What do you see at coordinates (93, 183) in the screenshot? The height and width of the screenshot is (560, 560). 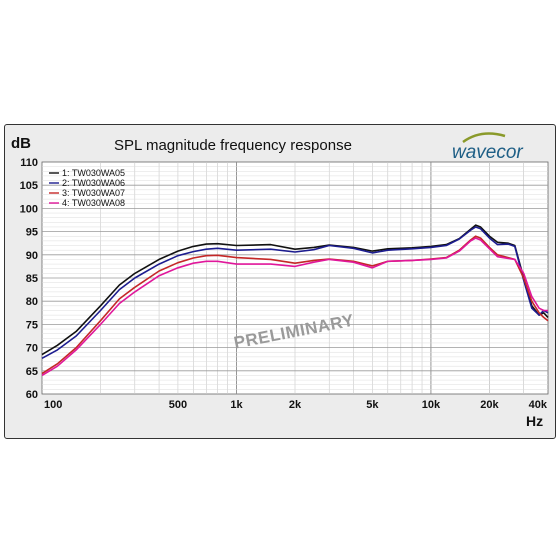 I see `legend-entry: 2: TW030WA06` at bounding box center [93, 183].